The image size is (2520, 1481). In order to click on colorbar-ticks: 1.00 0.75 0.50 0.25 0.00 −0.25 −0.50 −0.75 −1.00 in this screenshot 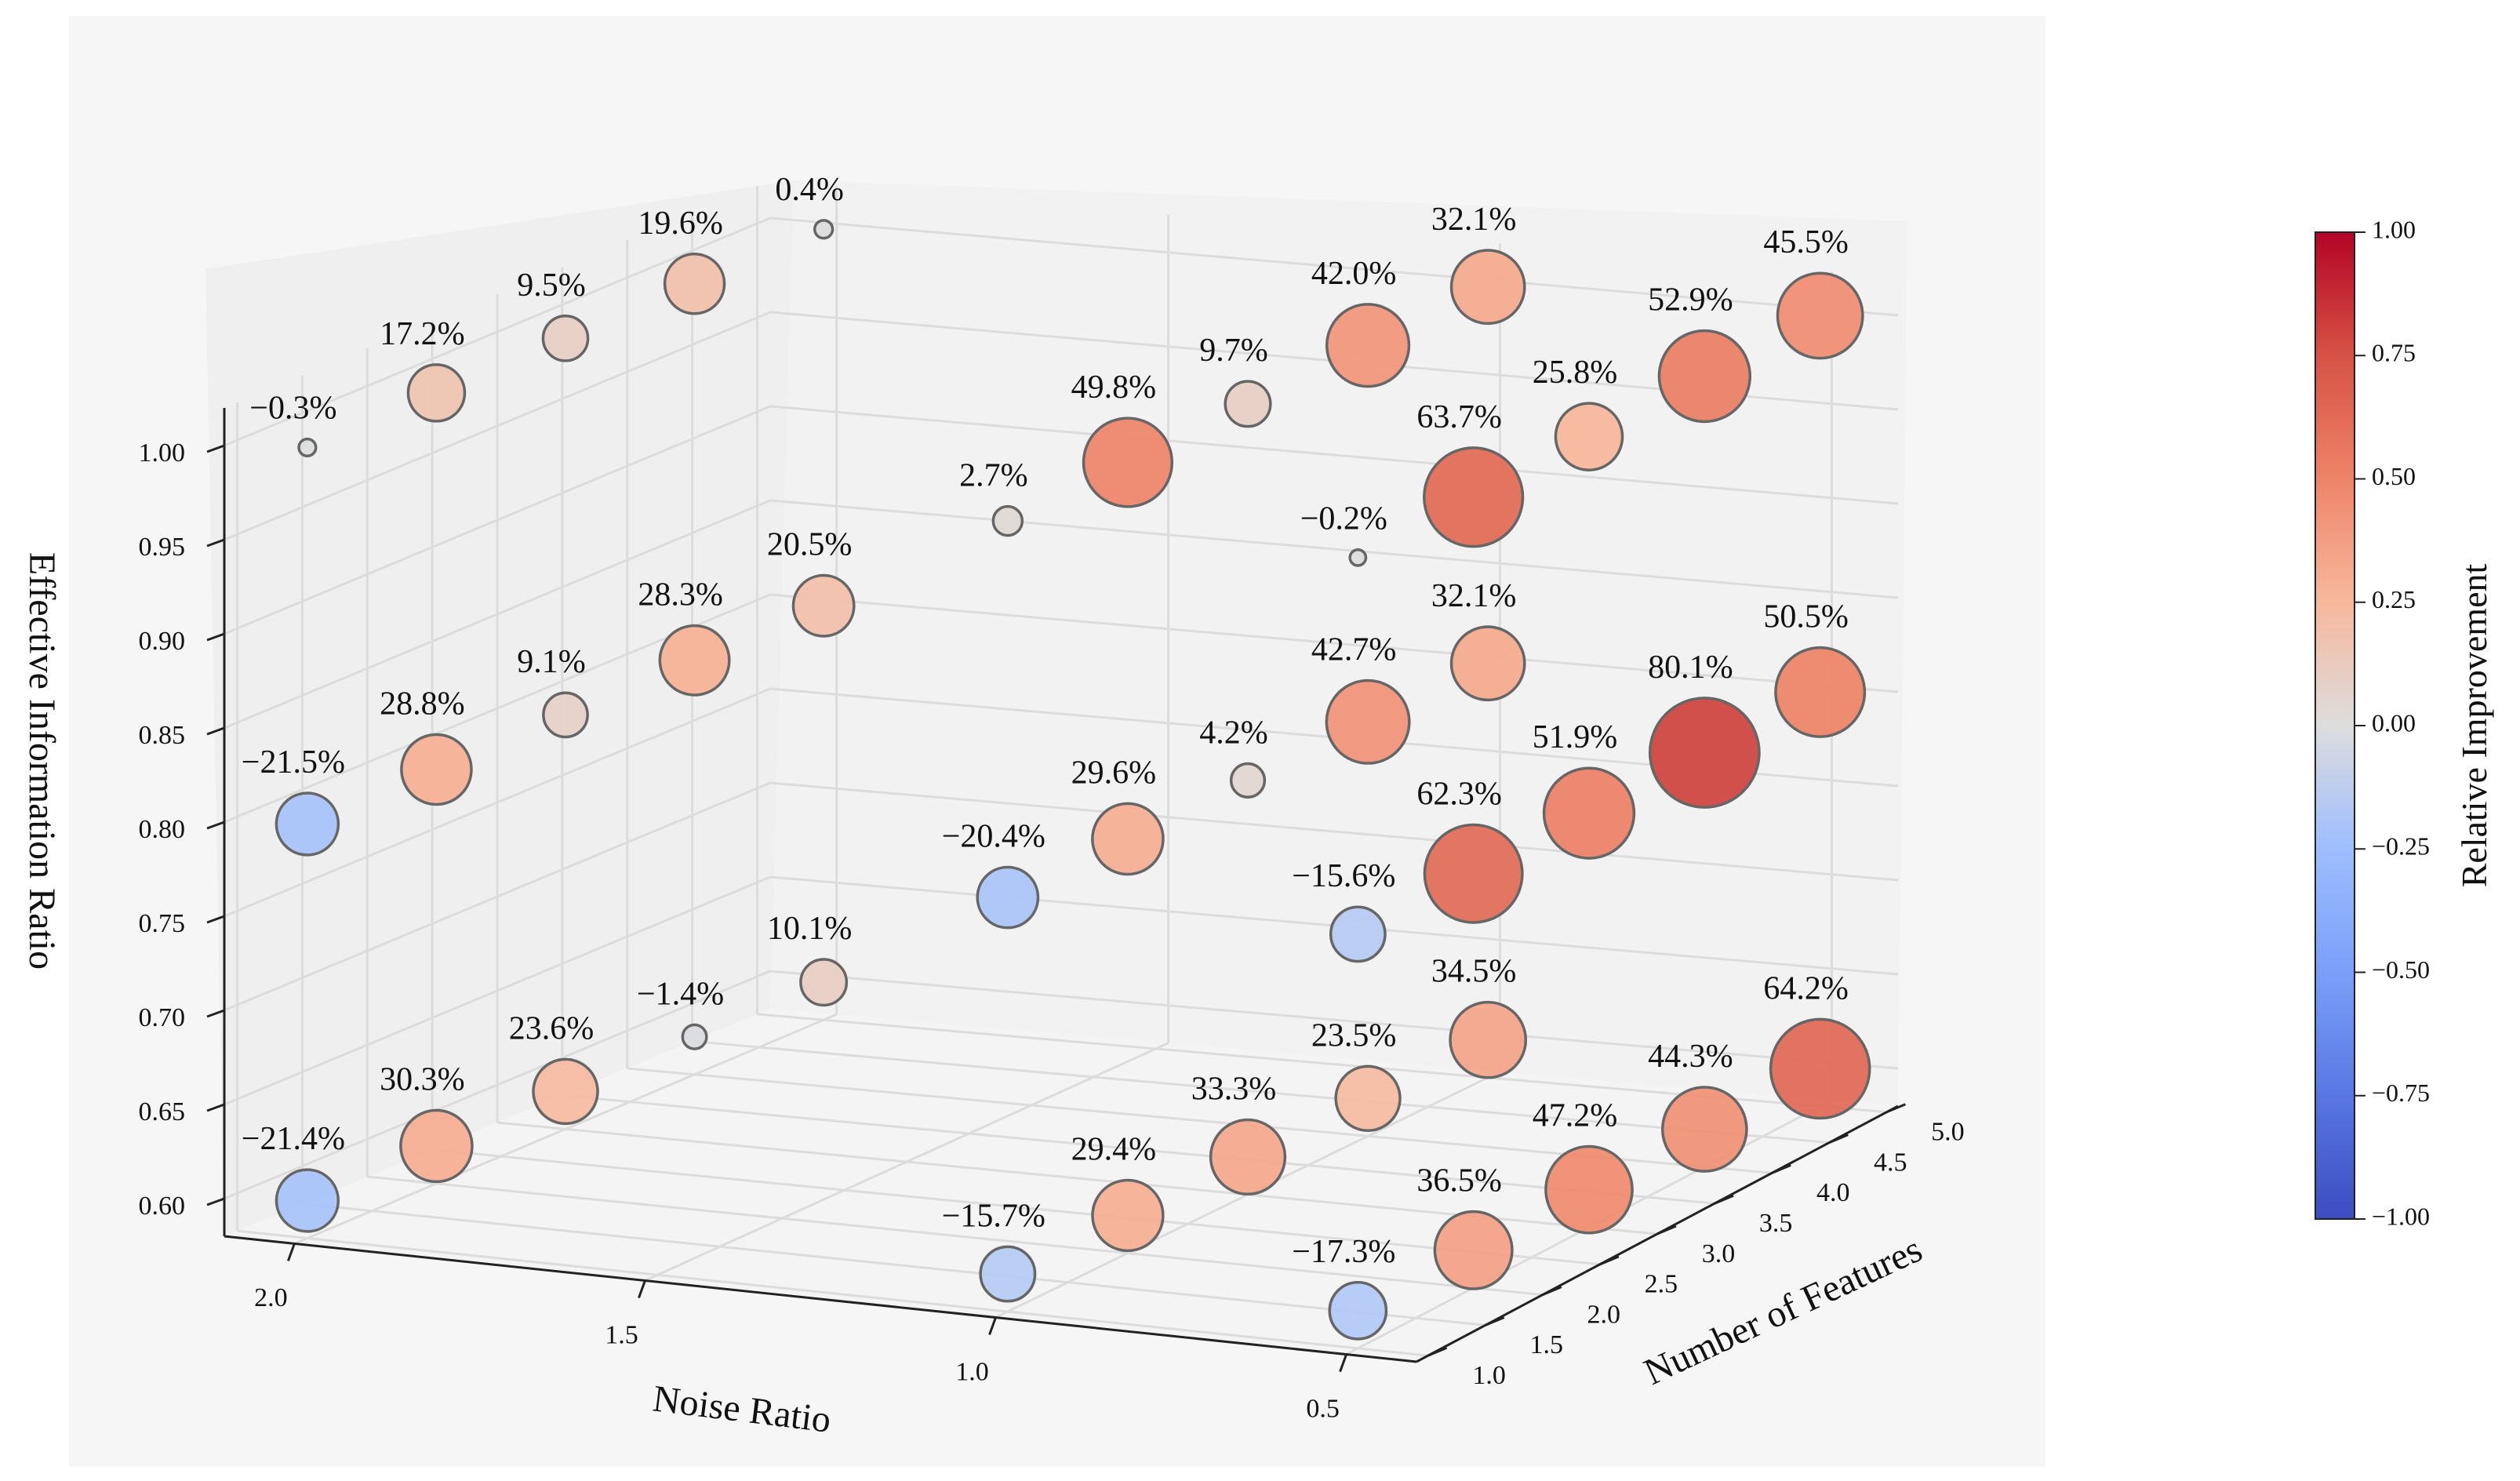, I will do `click(2392, 722)`.